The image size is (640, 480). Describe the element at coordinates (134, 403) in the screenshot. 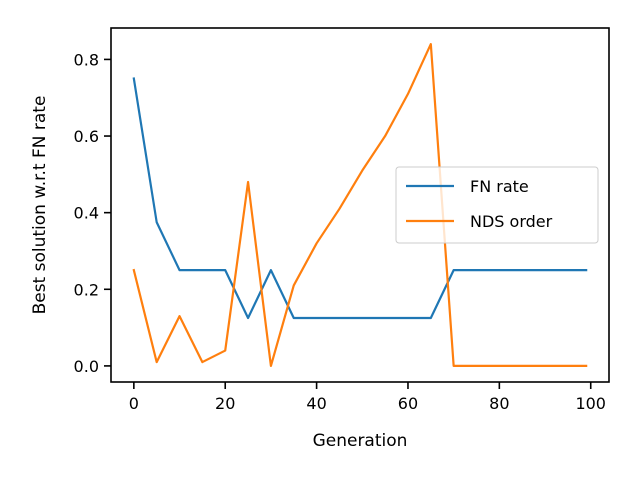

I see `x-tick-label: 0` at that location.